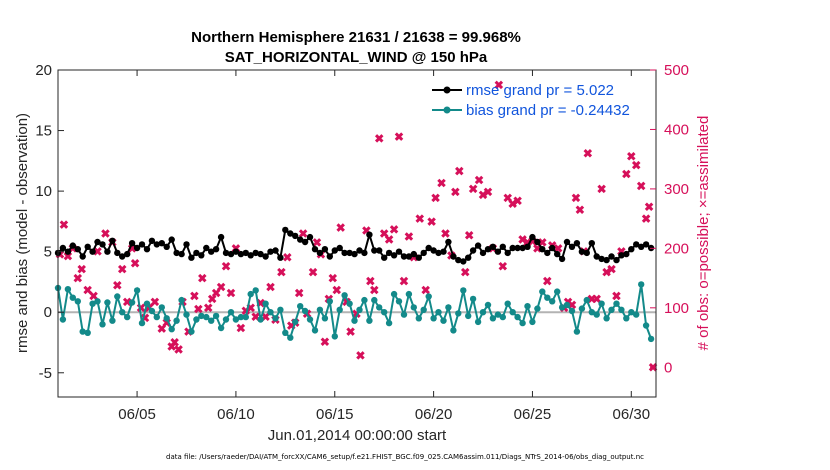  Describe the element at coordinates (676, 308) in the screenshot. I see `y2-tick-label: 100` at that location.